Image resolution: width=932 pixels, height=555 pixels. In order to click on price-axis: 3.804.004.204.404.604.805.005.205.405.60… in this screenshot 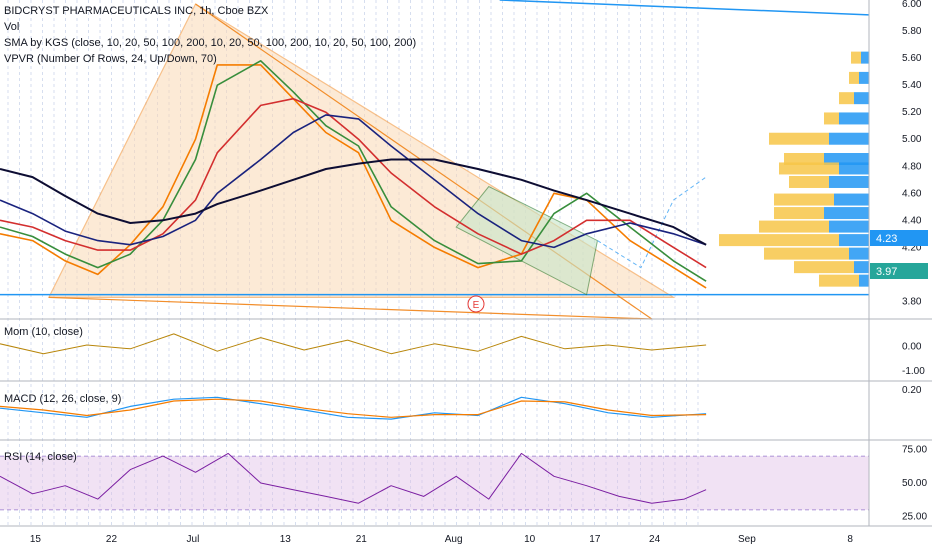, I will do `click(914, 261)`.